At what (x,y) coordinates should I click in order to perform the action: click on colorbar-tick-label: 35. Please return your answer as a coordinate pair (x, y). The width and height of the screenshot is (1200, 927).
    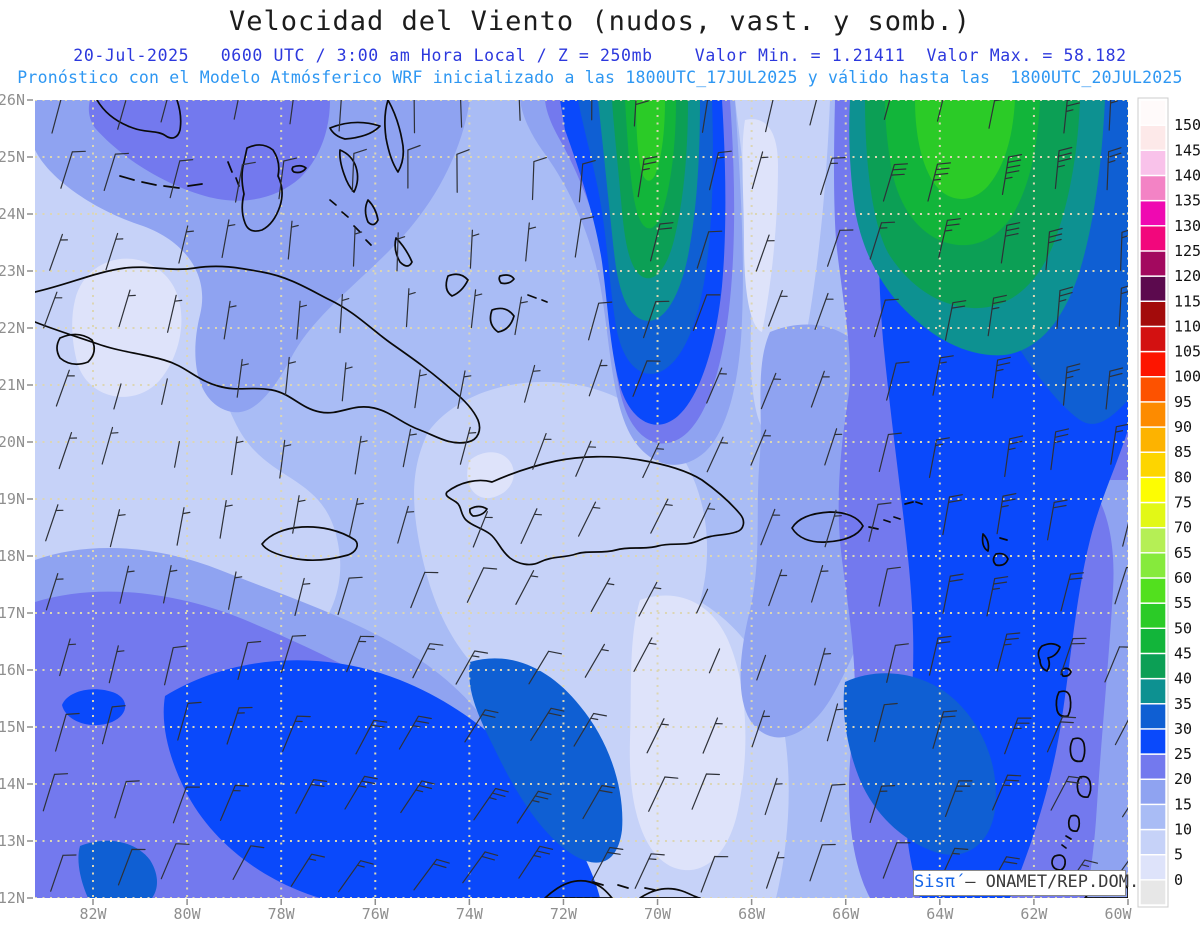
    Looking at the image, I should click on (1183, 704).